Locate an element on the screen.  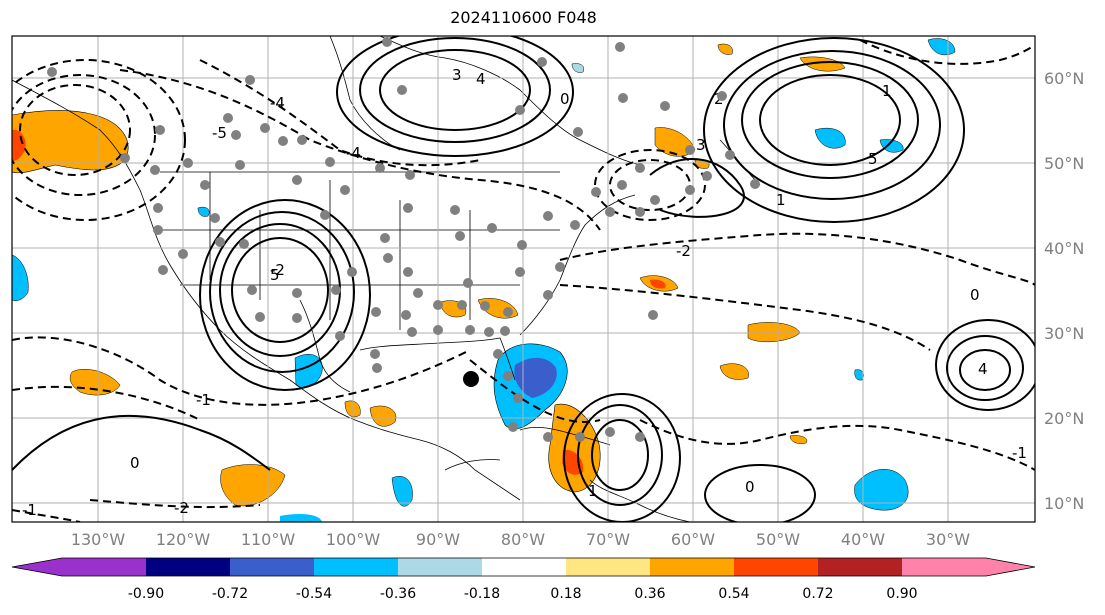
colorbar-tick-label: 0.72 is located at coordinates (817, 594).